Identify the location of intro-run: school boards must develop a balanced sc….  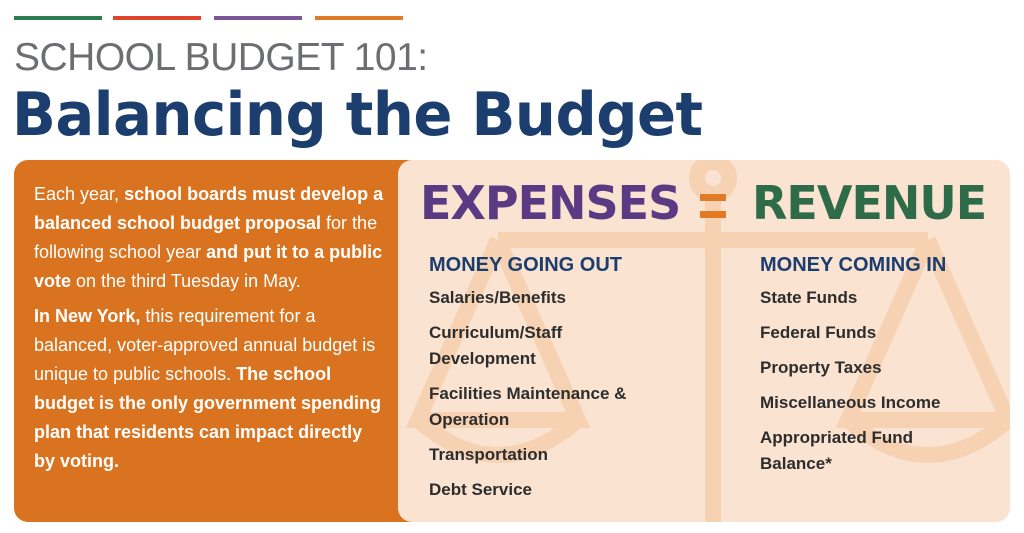
(209, 208).